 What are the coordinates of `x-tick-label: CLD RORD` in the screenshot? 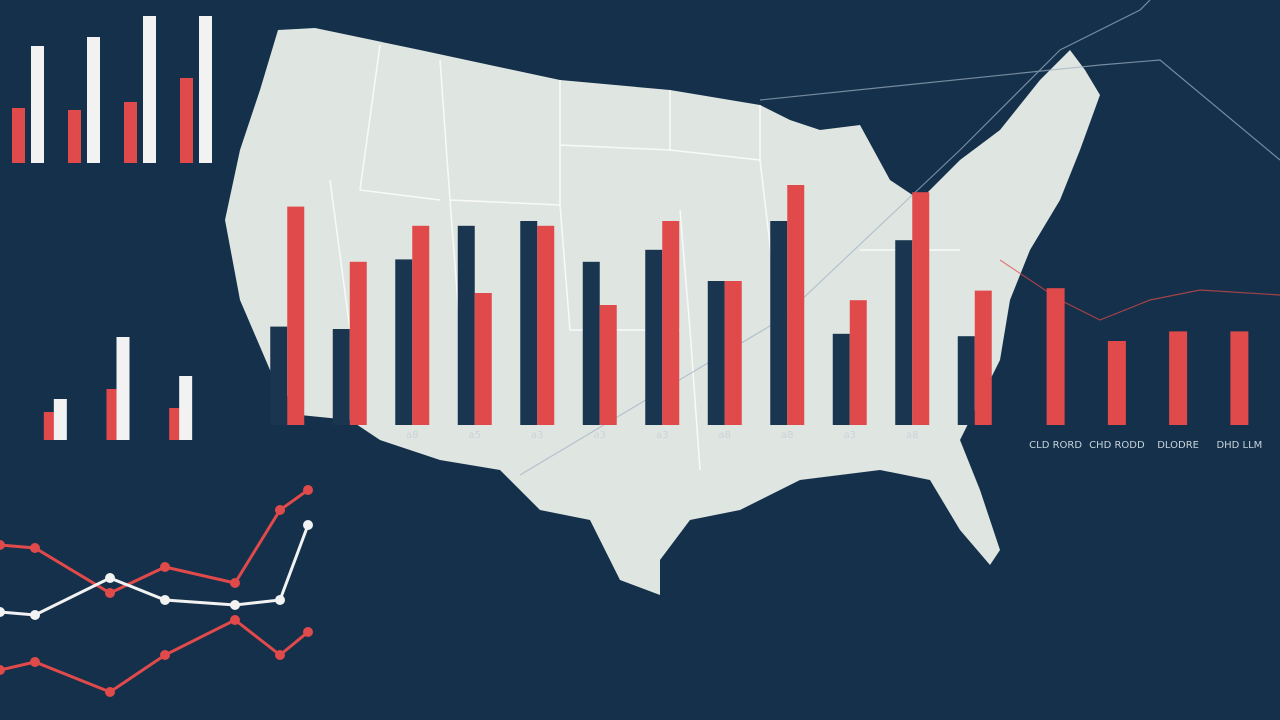 It's located at (1055, 445).